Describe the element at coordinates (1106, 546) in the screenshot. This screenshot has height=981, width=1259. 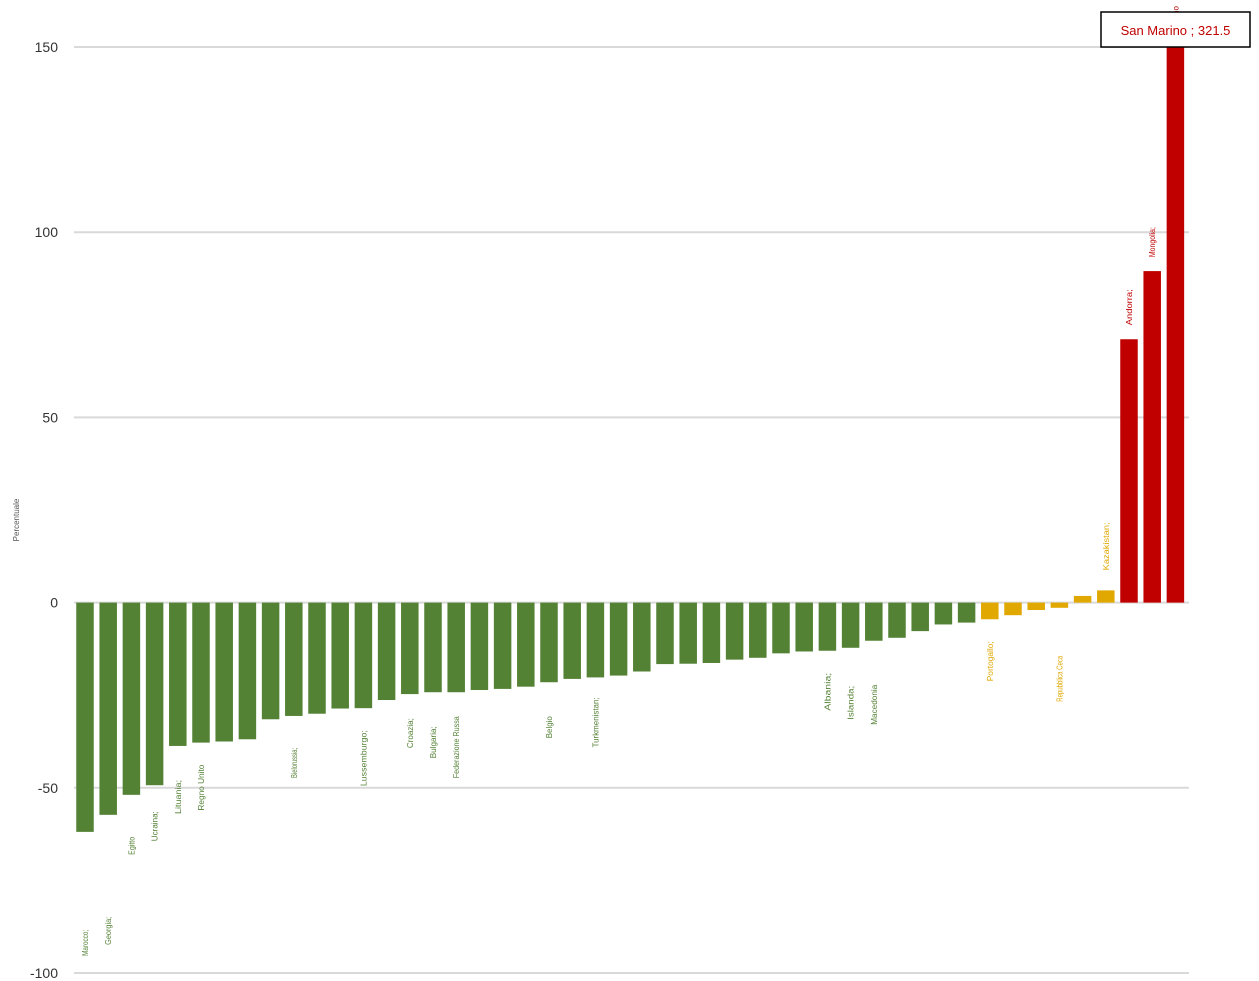
I see `bar-label: Kazakistan;` at that location.